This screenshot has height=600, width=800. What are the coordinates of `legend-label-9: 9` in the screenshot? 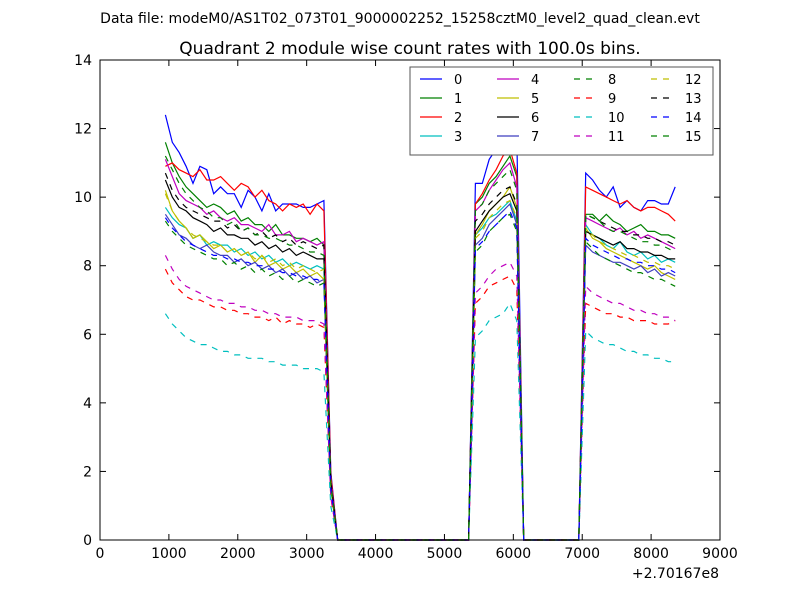 It's located at (612, 99).